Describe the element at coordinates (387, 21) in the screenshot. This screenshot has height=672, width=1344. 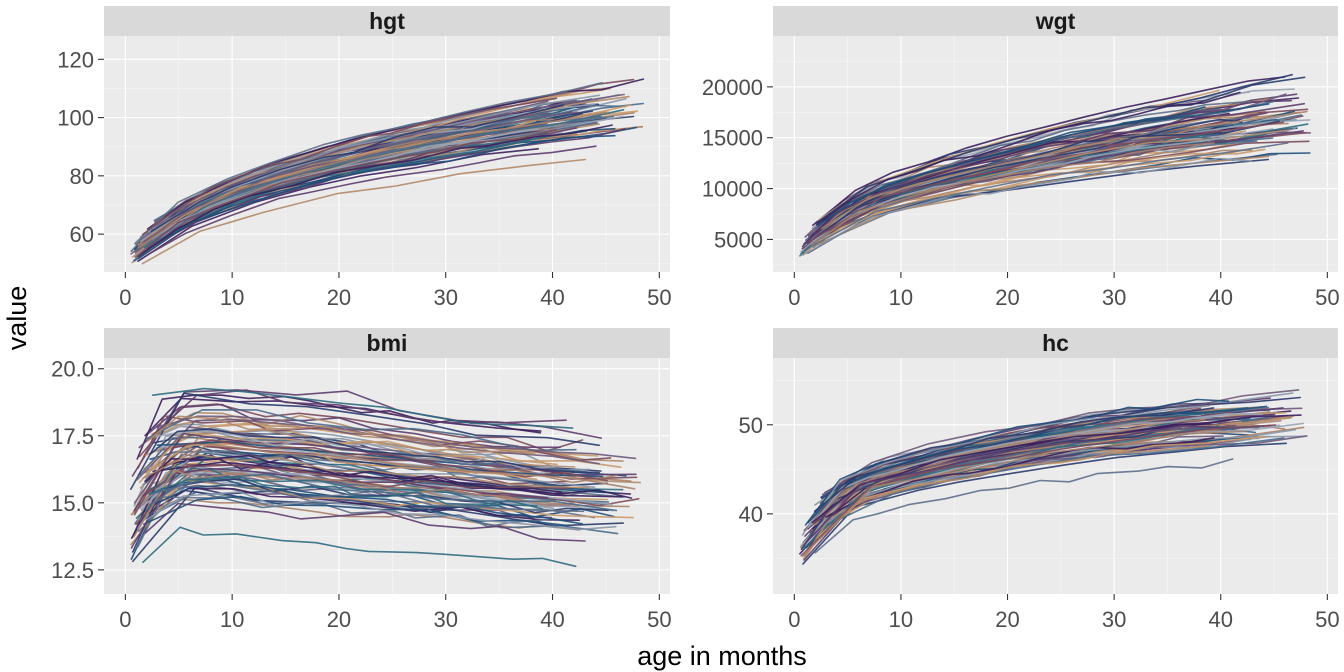
I see `strip-hgt` at that location.